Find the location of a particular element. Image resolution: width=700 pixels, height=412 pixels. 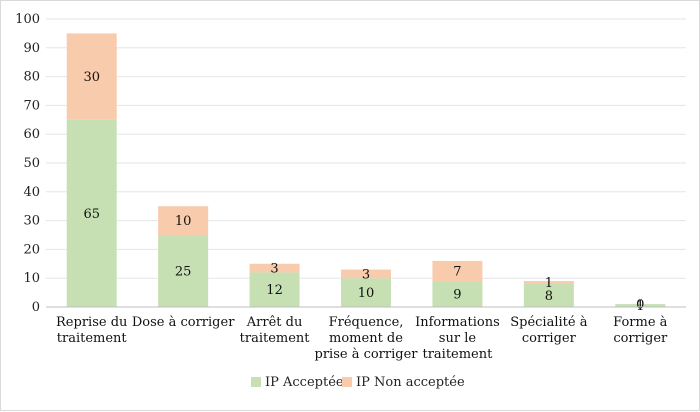

data-label-accepted: 10 is located at coordinates (366, 293).